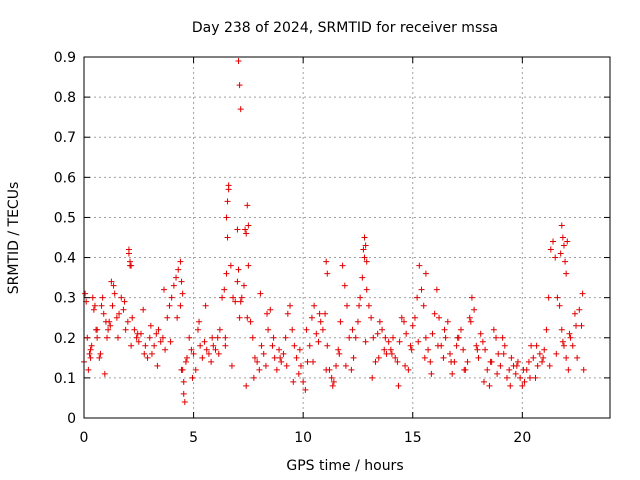  I want to click on y-tick-label: 0.2, so click(65, 339).